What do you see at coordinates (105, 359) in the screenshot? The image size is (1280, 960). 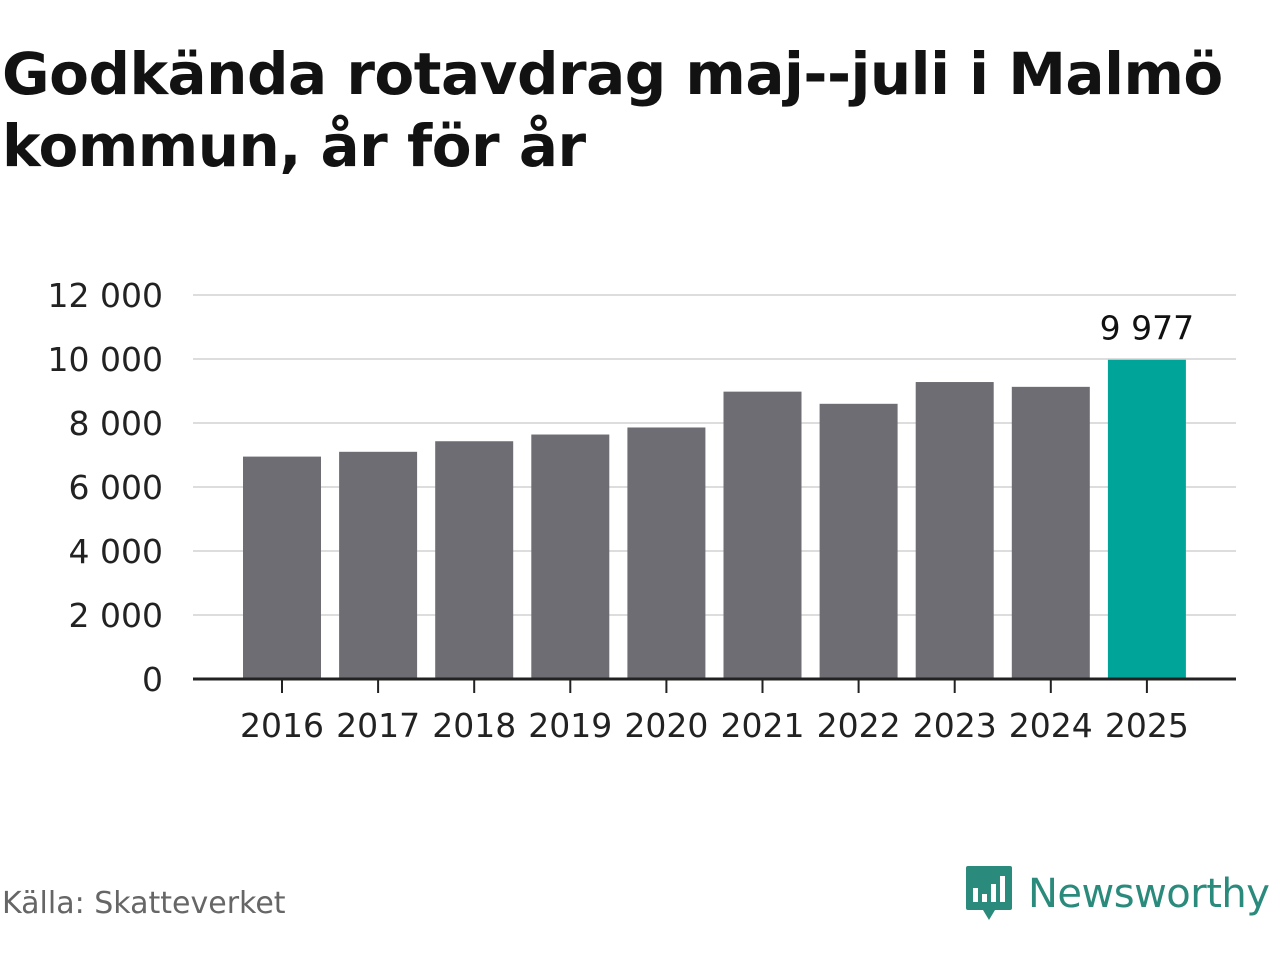 I see `y-tick-label: 10 000` at bounding box center [105, 359].